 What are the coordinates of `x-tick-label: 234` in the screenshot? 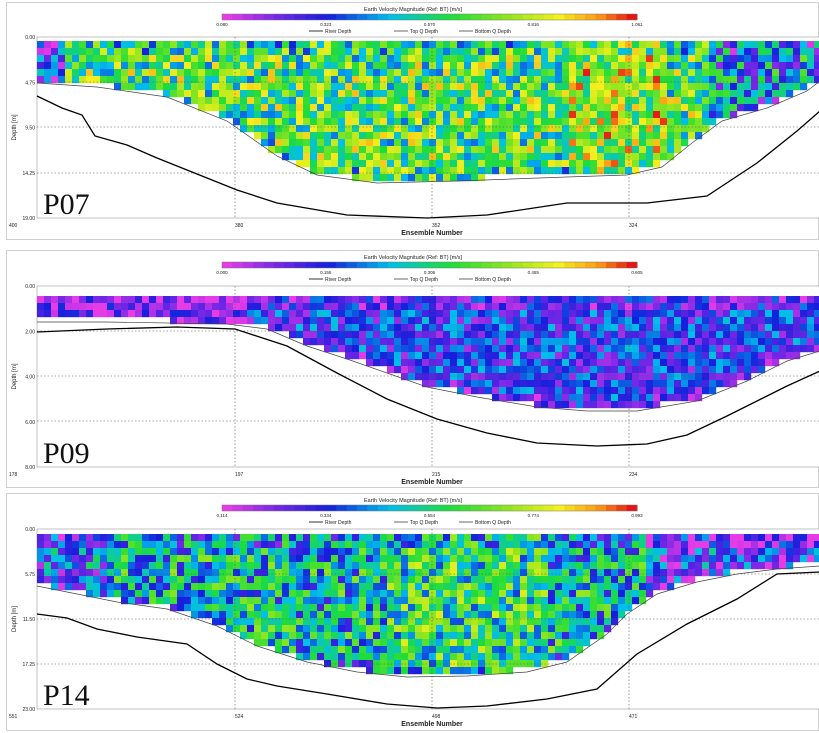 It's located at (633, 475).